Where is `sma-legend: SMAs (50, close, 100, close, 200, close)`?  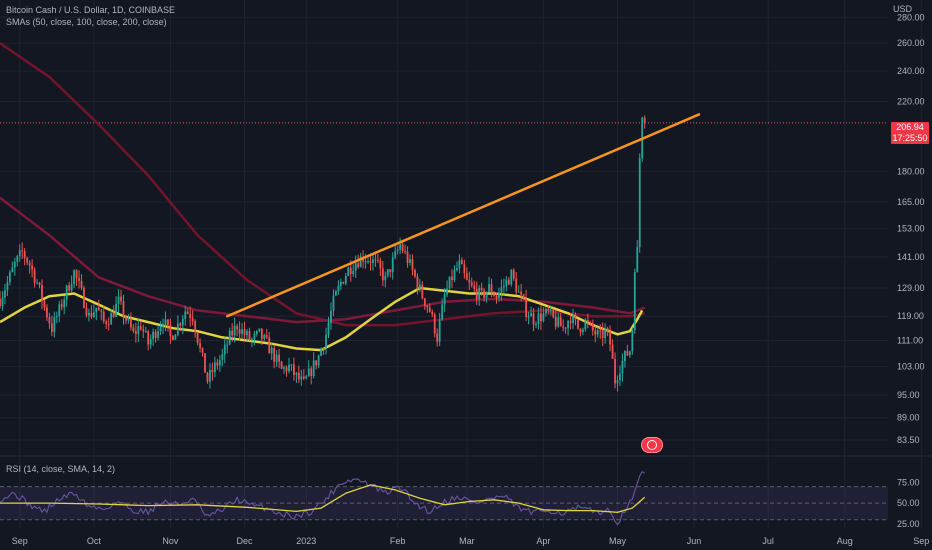
sma-legend: SMAs (50, close, 100, close, 200, close) is located at coordinates (86, 22).